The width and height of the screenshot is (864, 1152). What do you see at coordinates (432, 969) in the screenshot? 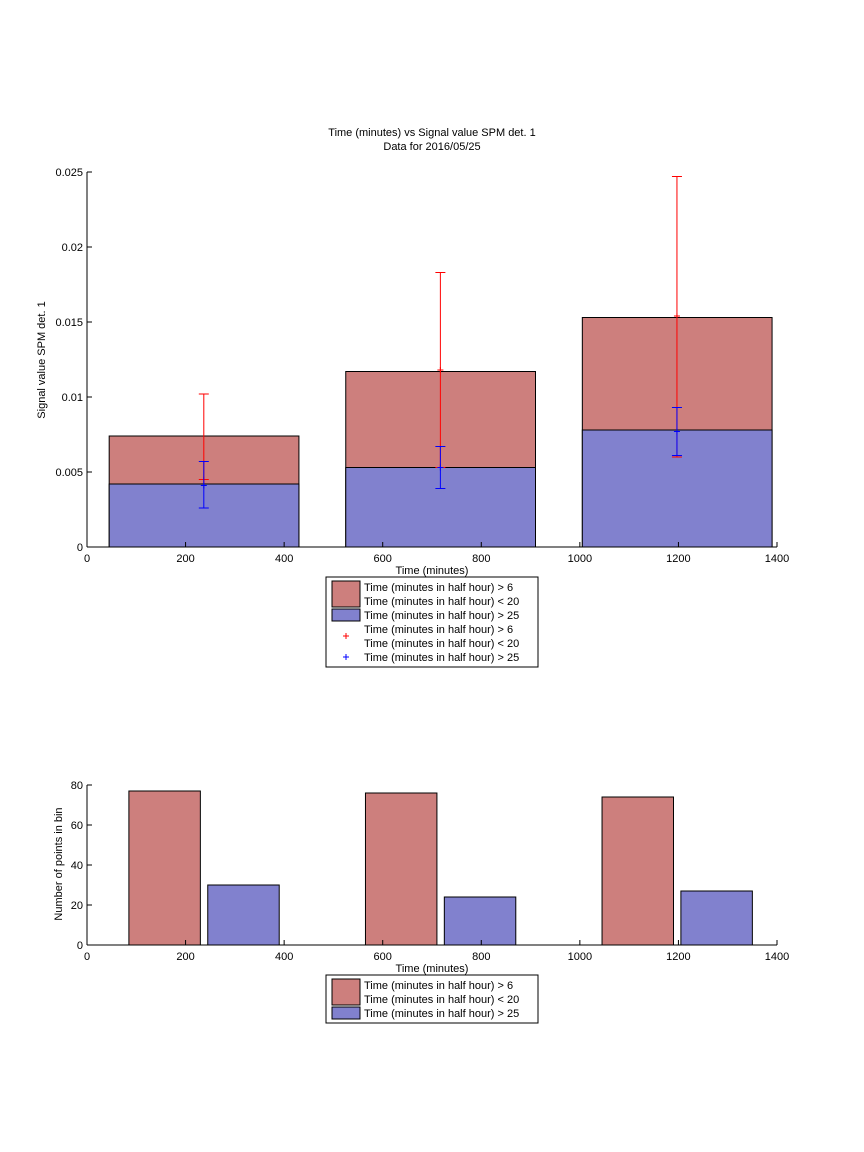
I see `count-x-axis-label: Time (minutes)` at bounding box center [432, 969].